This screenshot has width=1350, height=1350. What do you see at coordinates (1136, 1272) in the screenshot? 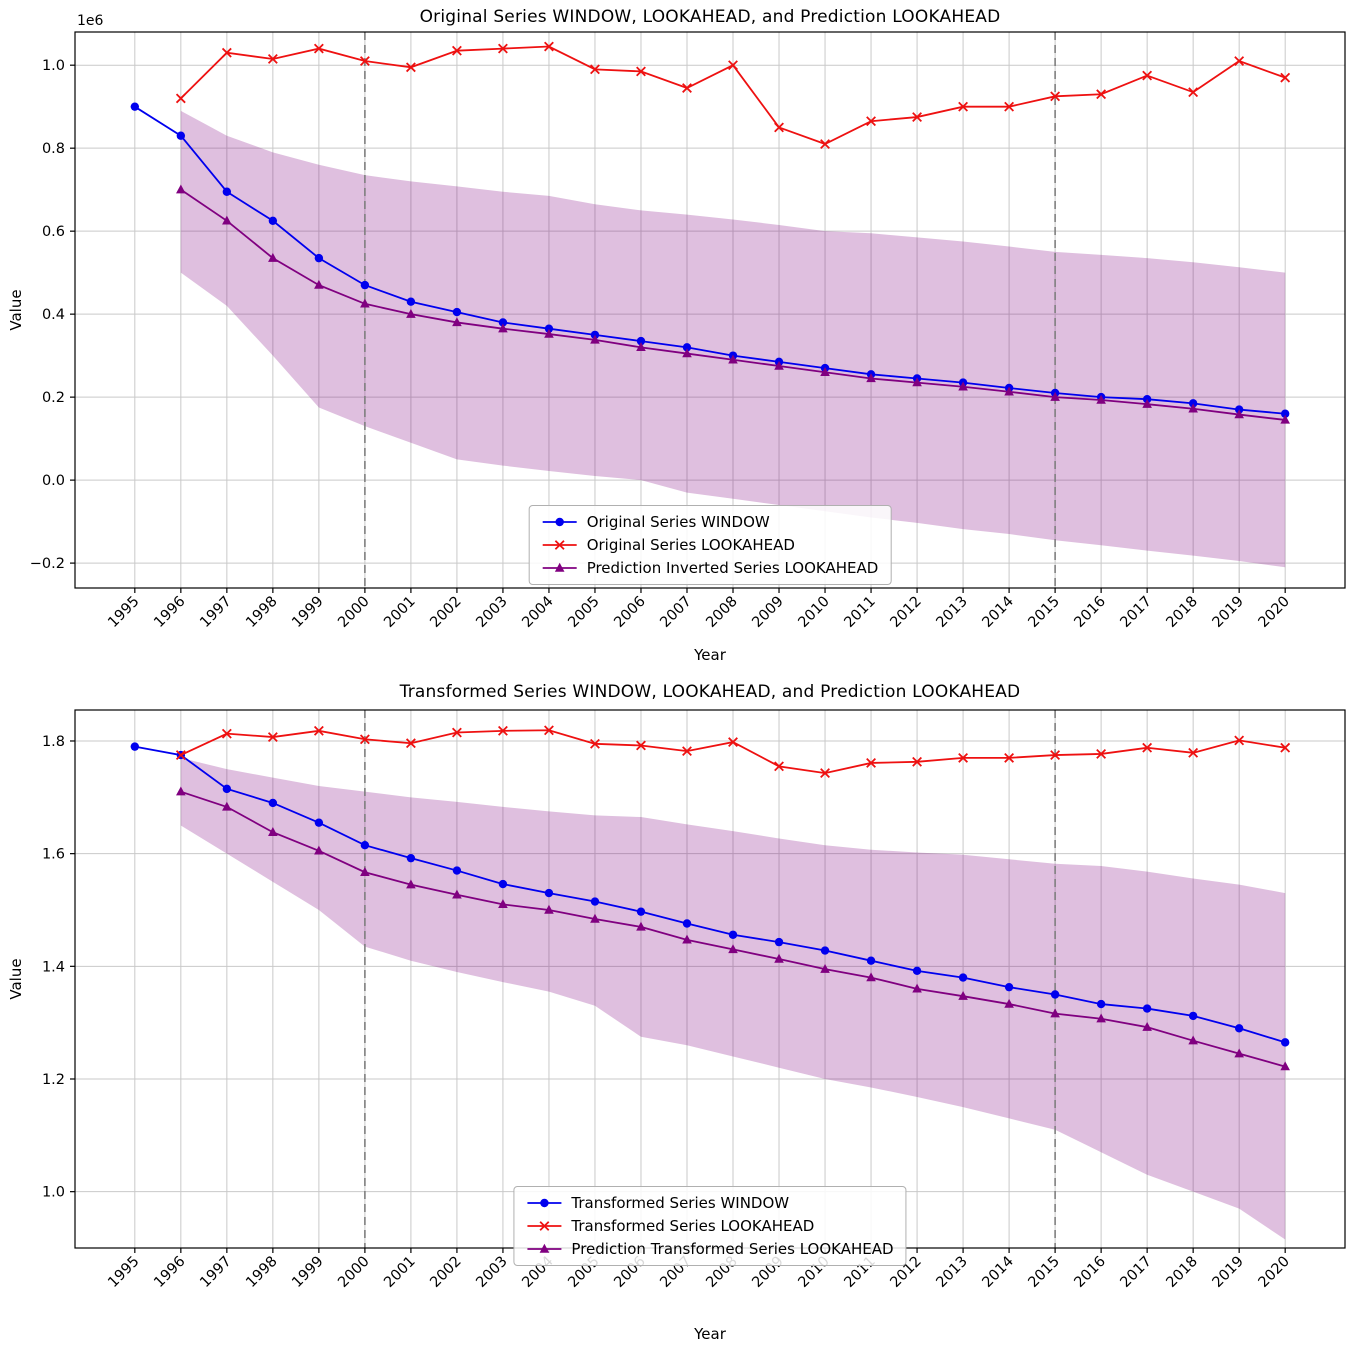
I see `x-tick-label: 2017` at bounding box center [1136, 1272].